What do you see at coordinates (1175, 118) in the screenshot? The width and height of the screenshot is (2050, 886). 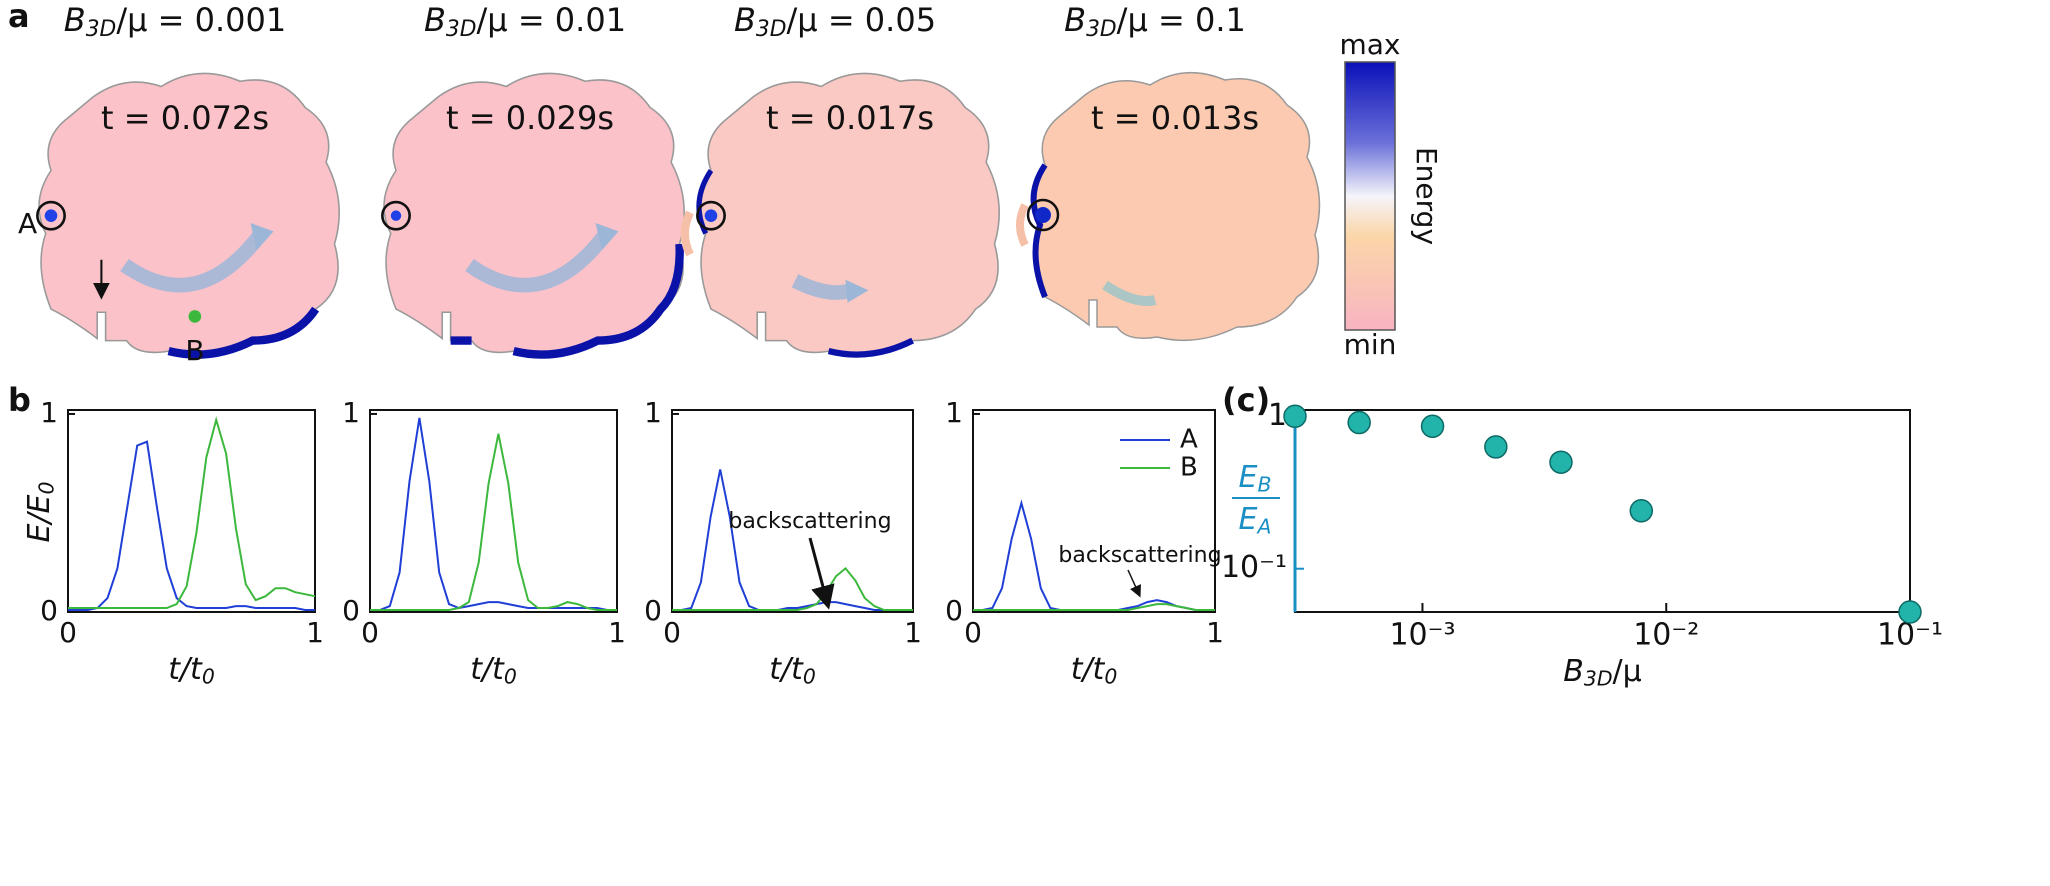 I see `time-label: t = 0.013s` at bounding box center [1175, 118].